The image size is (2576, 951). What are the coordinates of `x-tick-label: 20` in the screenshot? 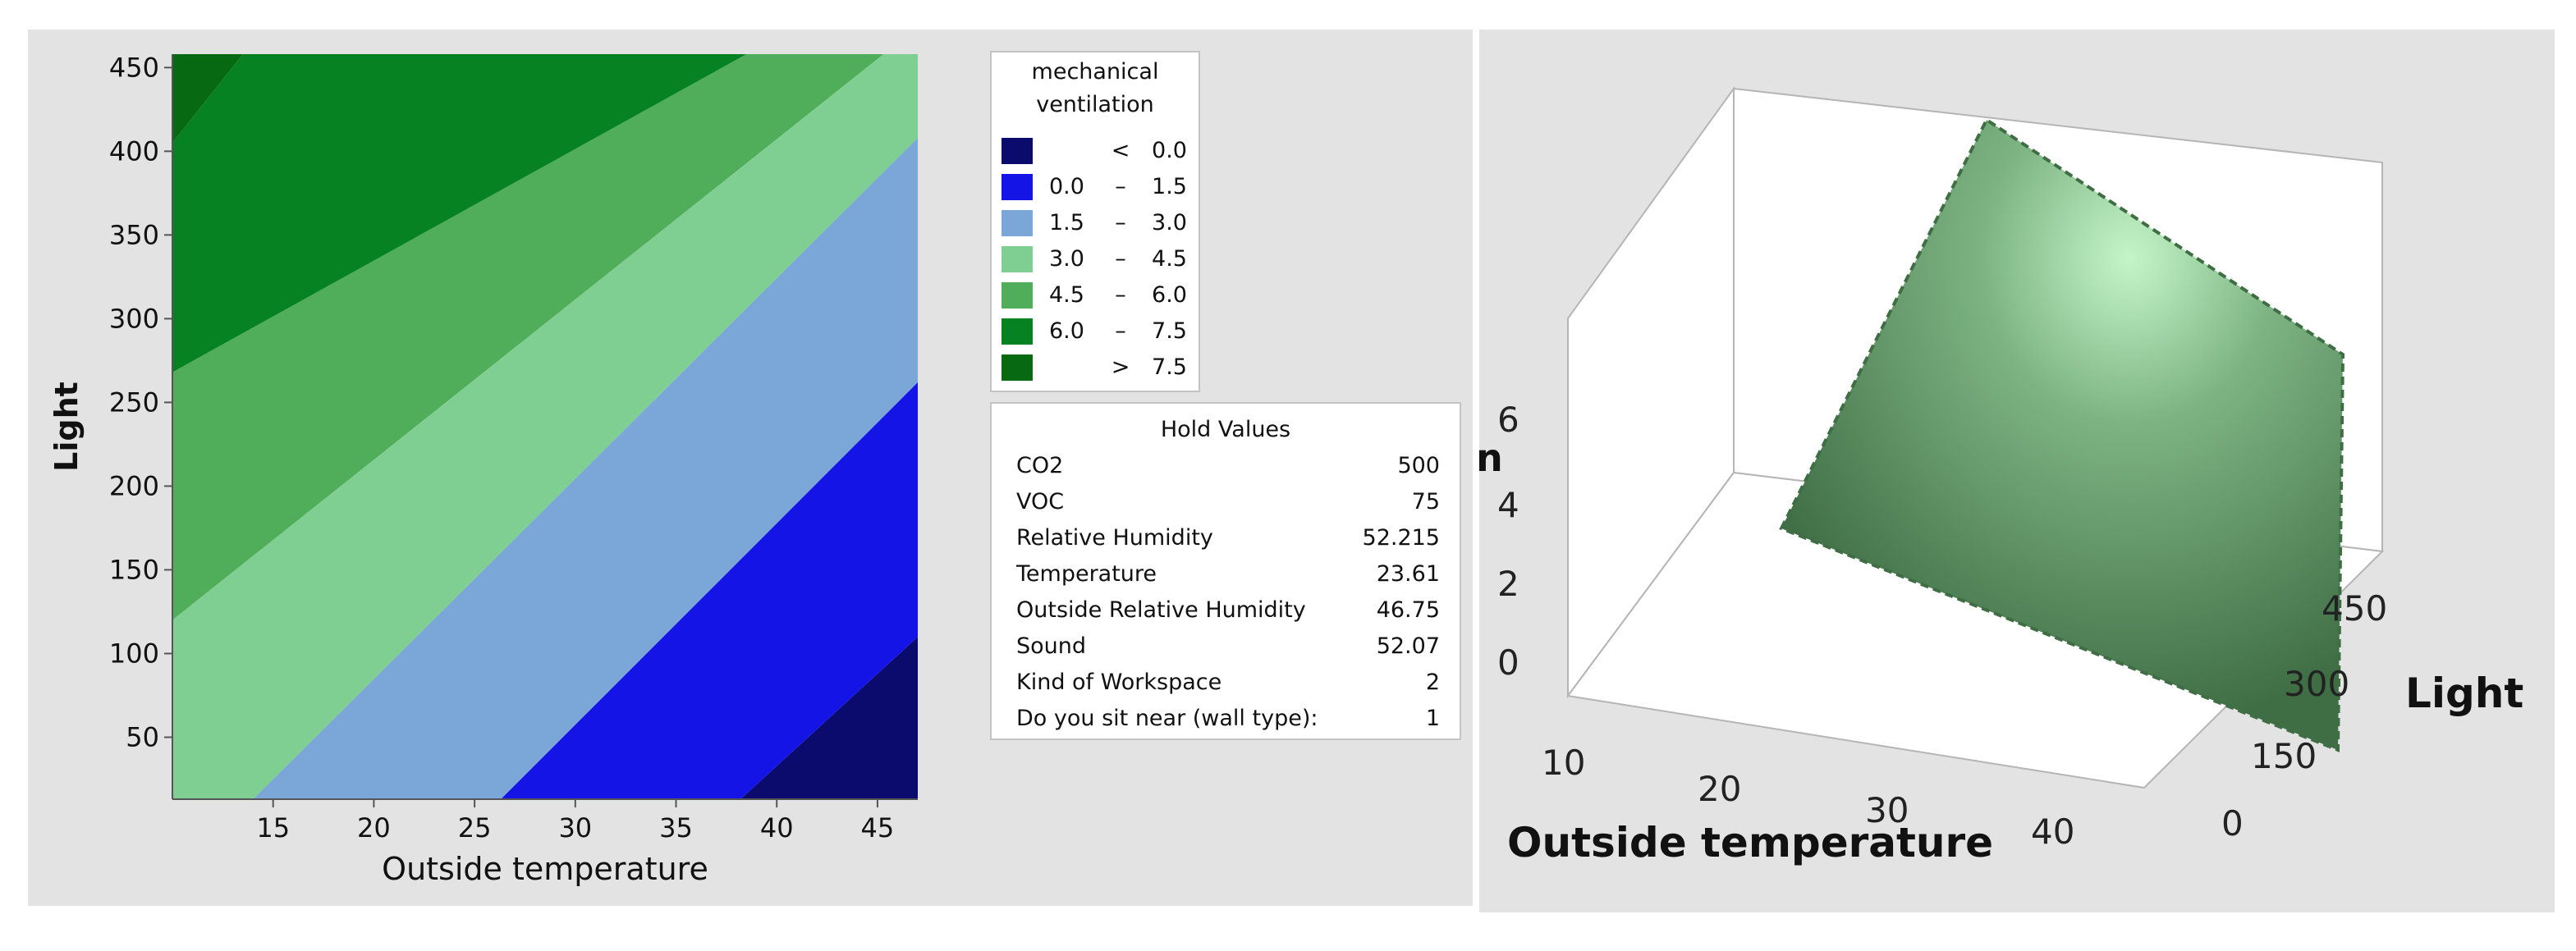 It's located at (374, 828).